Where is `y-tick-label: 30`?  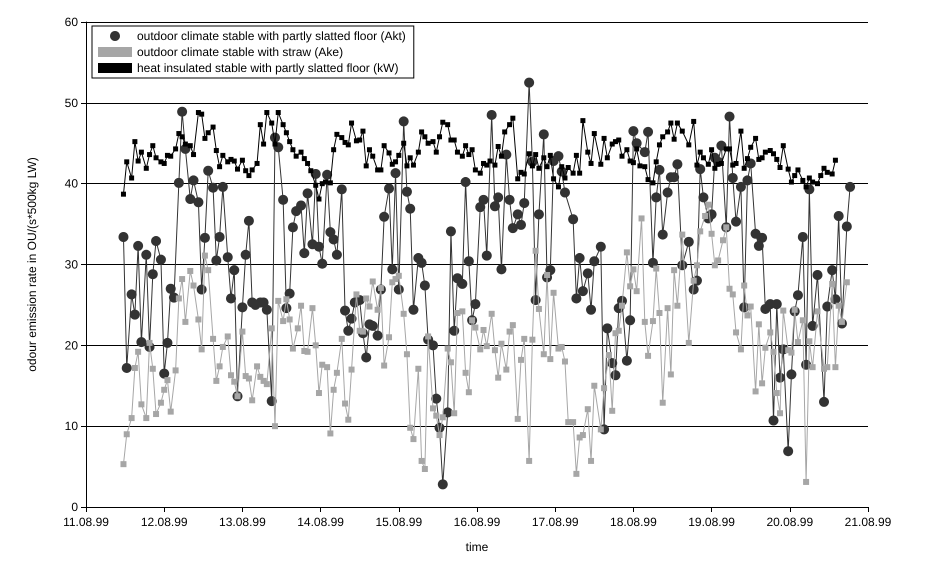 y-tick-label: 30 is located at coordinates (71, 265).